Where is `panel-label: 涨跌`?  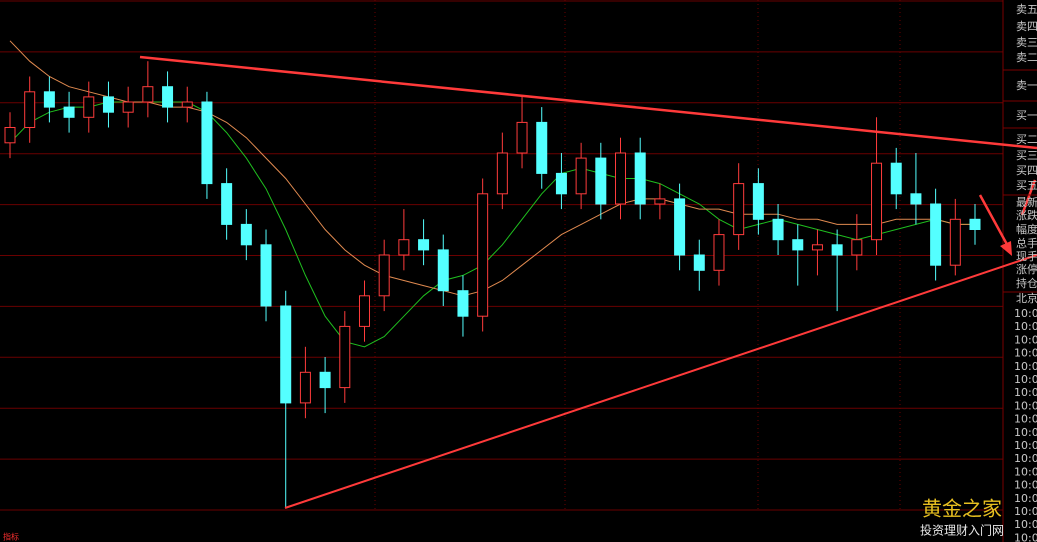 panel-label: 涨跌 is located at coordinates (1026, 215).